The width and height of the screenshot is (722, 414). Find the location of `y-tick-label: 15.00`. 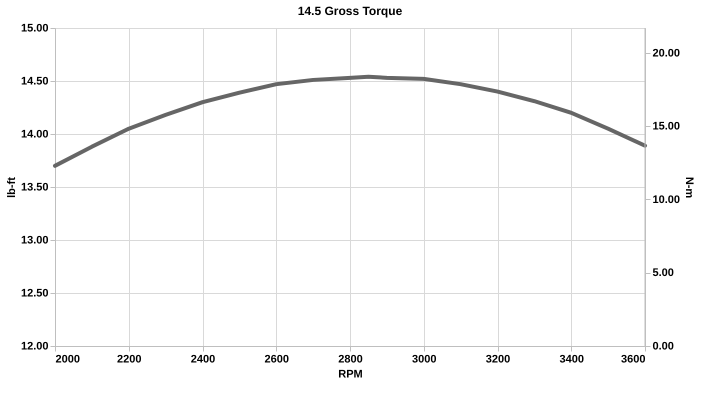

y-tick-label: 15.00 is located at coordinates (34, 28).